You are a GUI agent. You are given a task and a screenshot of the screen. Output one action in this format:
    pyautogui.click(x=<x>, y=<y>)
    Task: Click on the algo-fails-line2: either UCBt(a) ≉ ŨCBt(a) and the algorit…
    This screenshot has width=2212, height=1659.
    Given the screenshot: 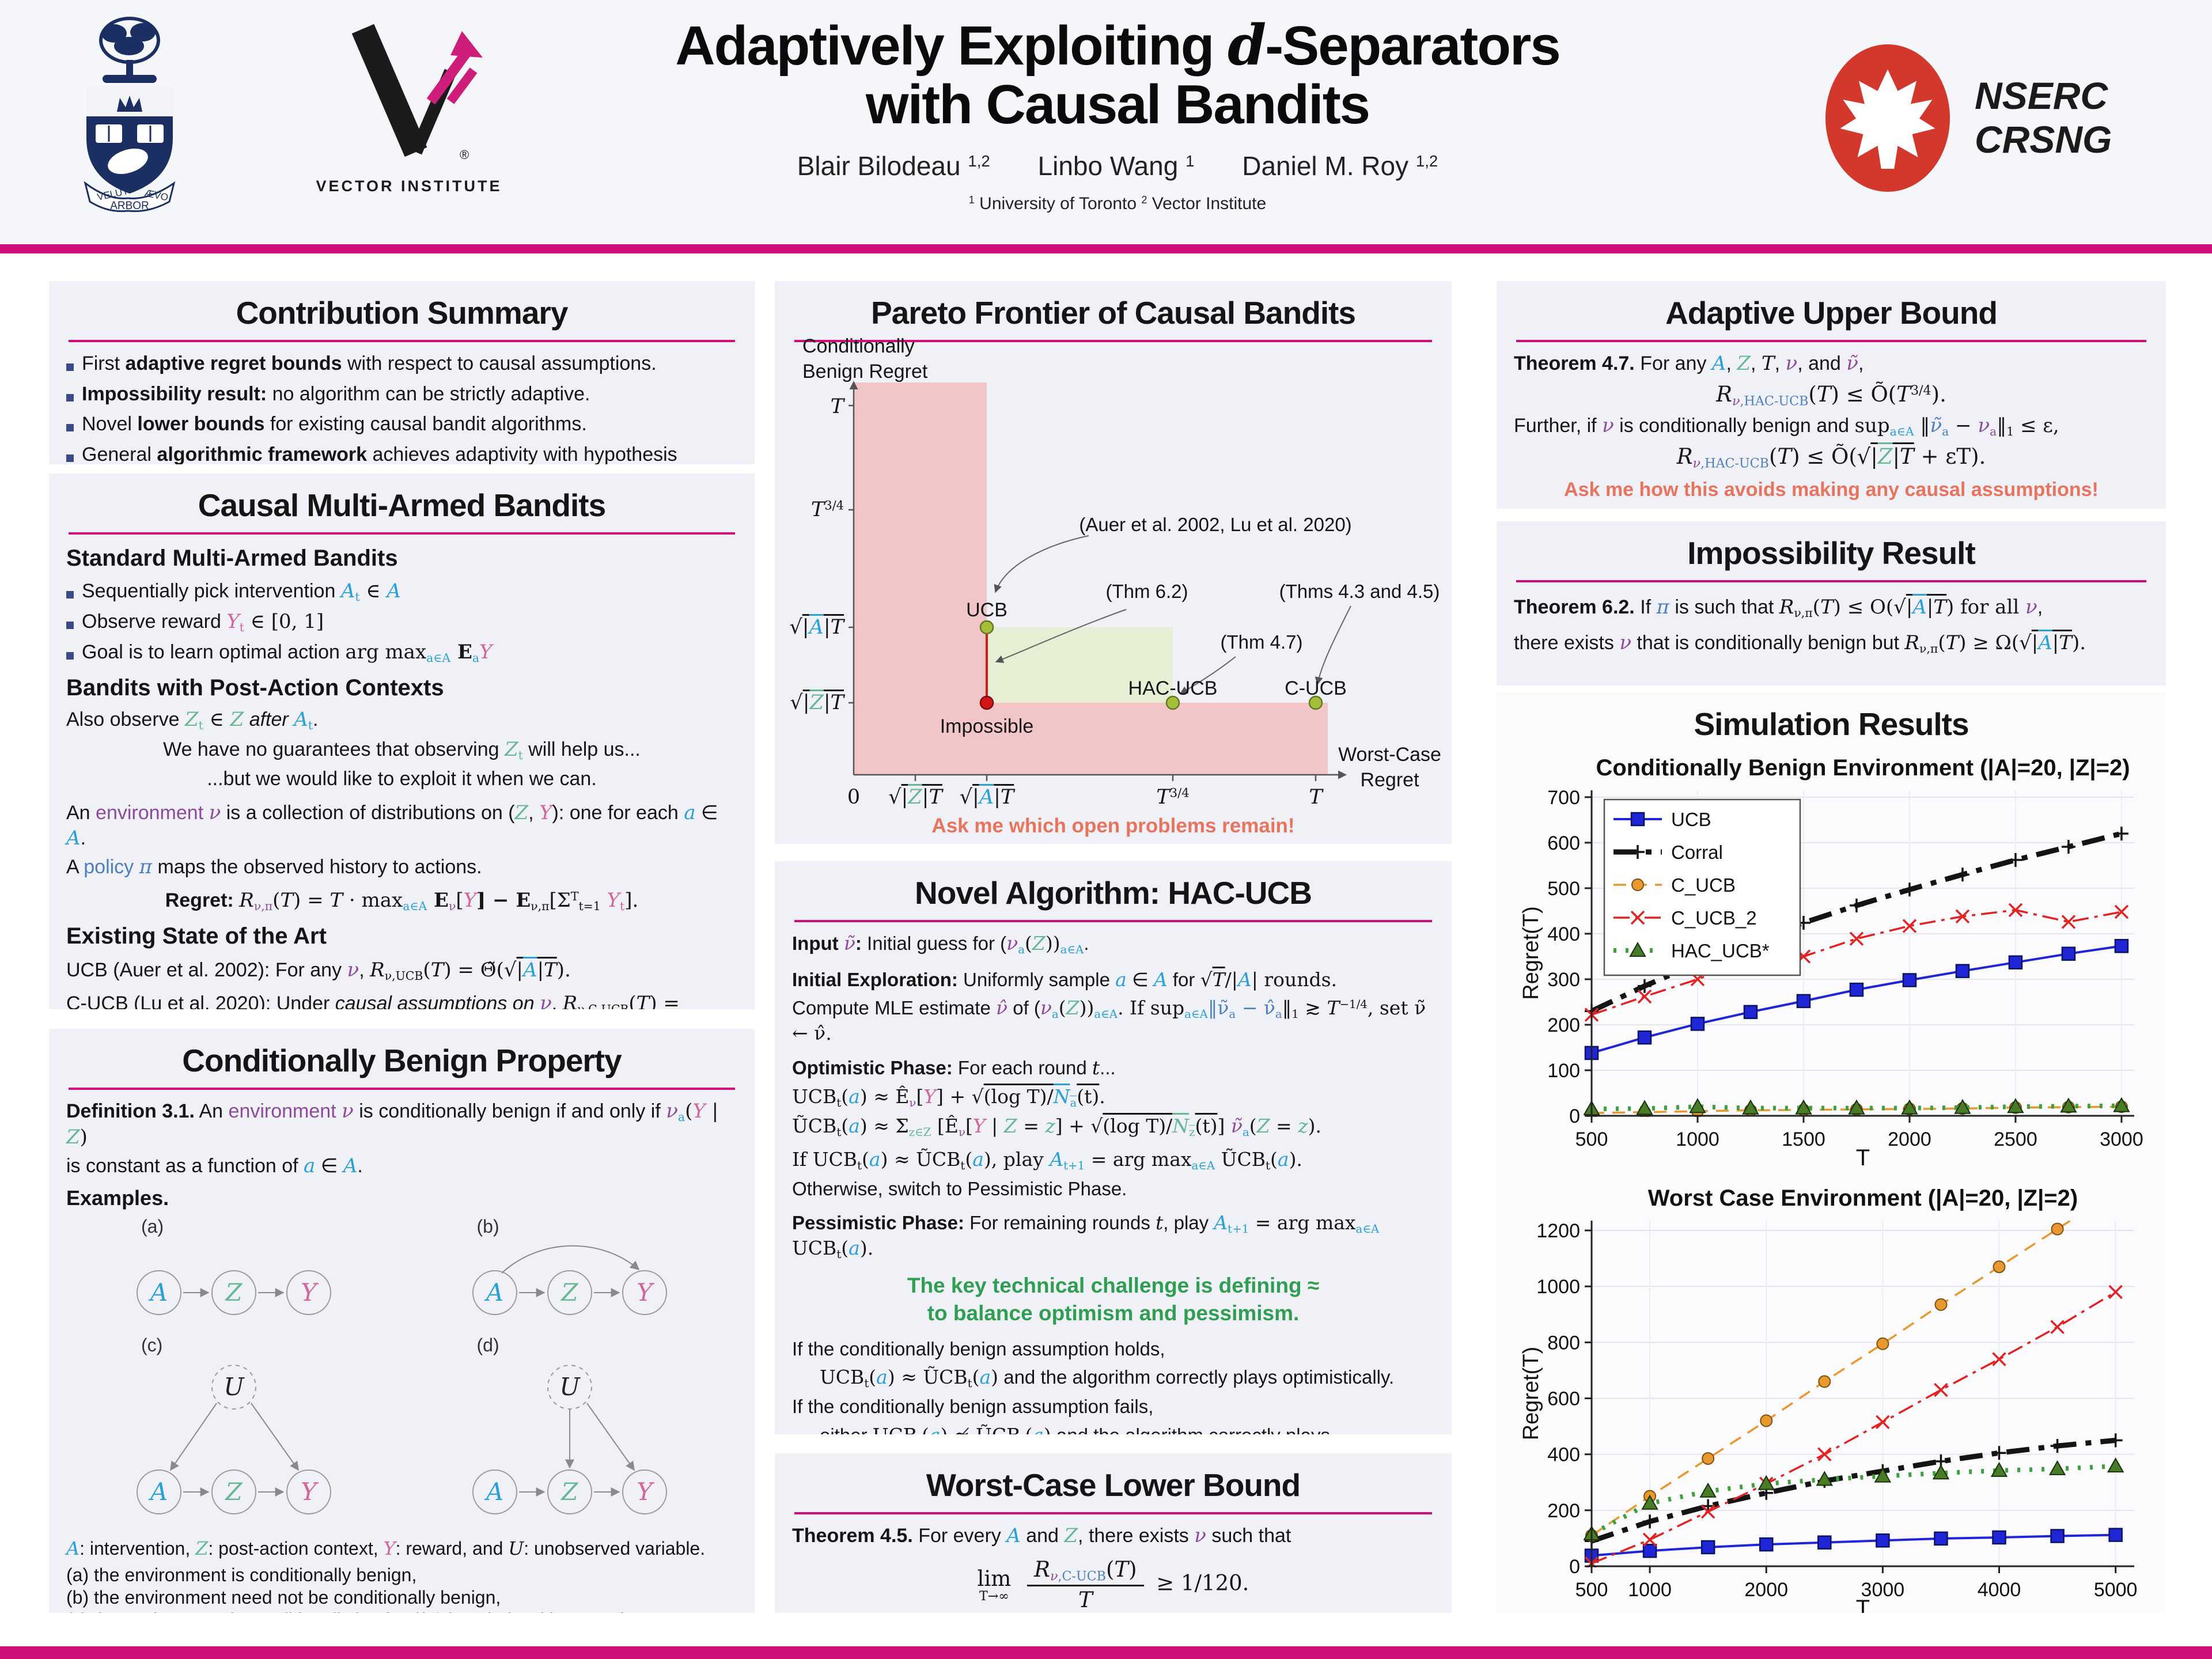 What is the action you would take?
    pyautogui.click(x=1127, y=1428)
    